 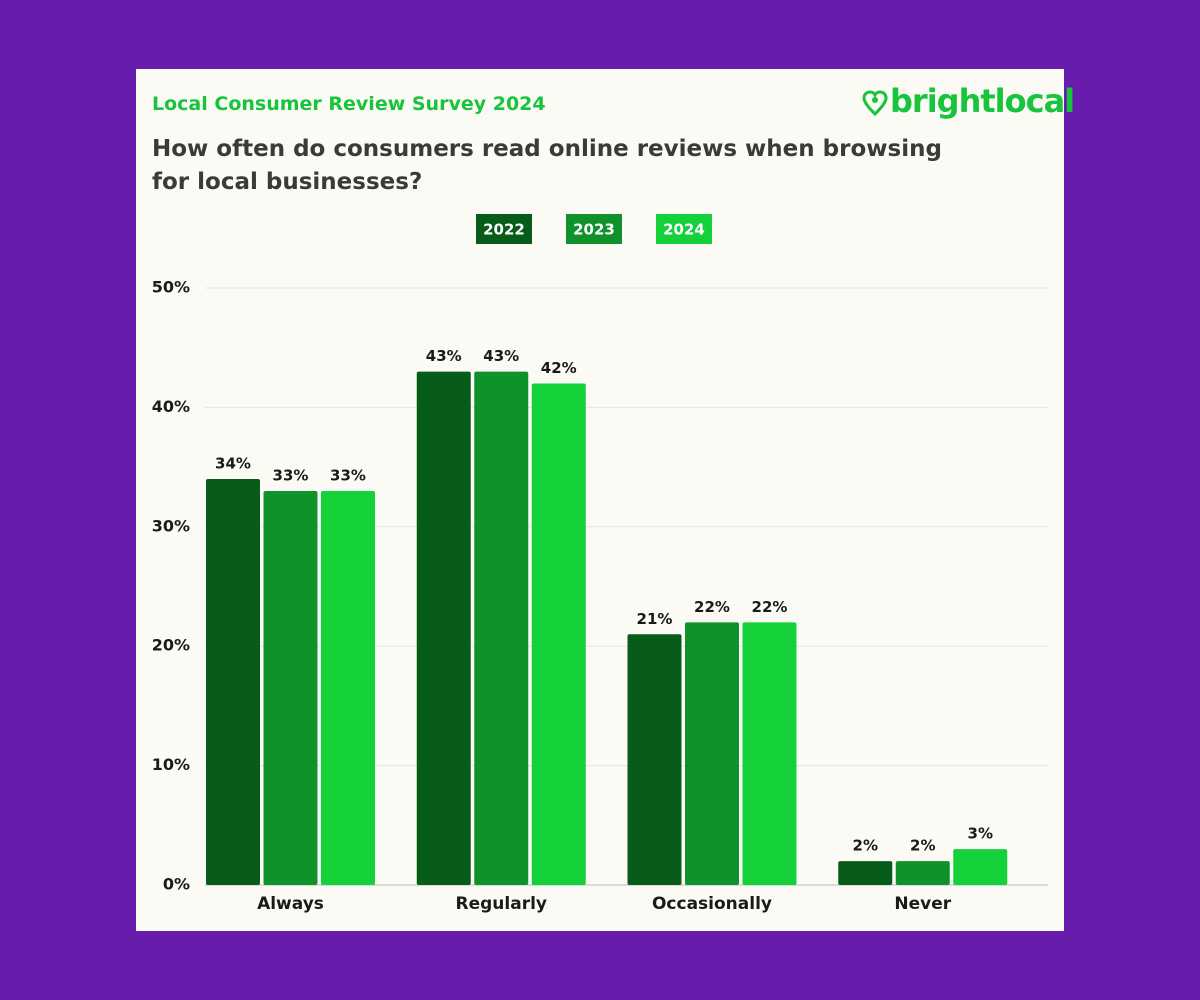 I want to click on legend-label: 2023, so click(x=594, y=230).